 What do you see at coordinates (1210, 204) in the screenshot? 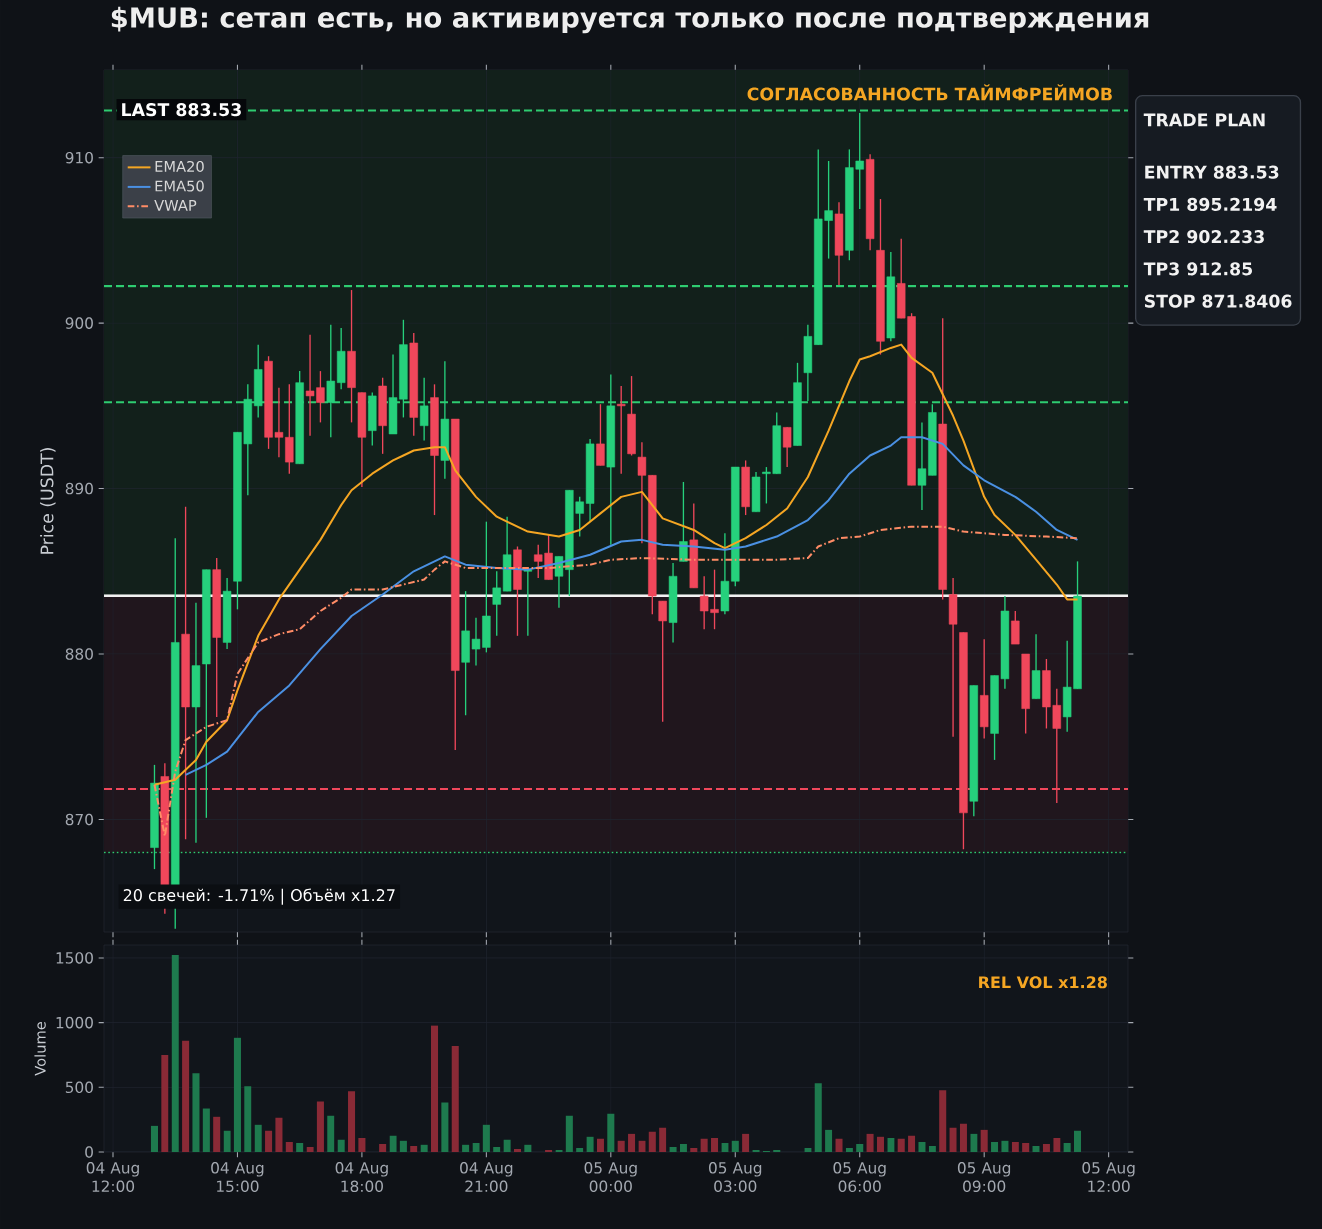
I see `text: TP1 895.2194` at bounding box center [1210, 204].